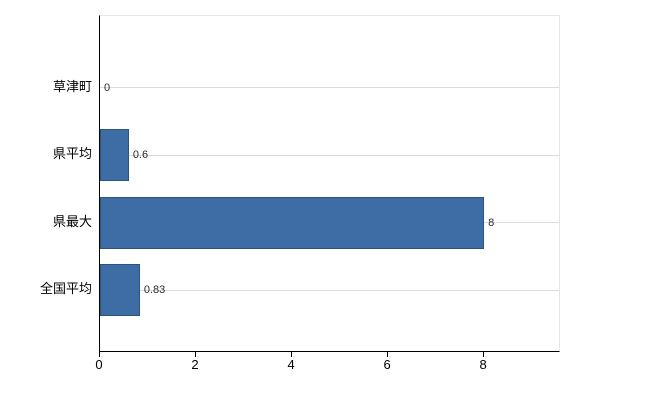 Image resolution: width=650 pixels, height=400 pixels. What do you see at coordinates (65, 289) in the screenshot?
I see `category-label-3: 全国平均` at bounding box center [65, 289].